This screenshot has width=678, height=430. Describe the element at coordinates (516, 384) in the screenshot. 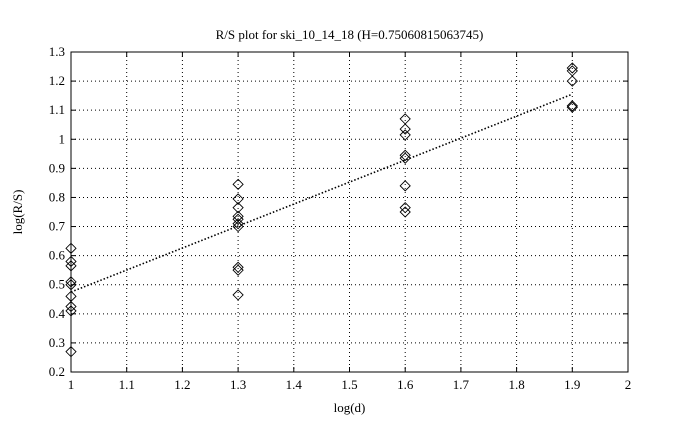

I see `x-tick-label: 1.8` at that location.